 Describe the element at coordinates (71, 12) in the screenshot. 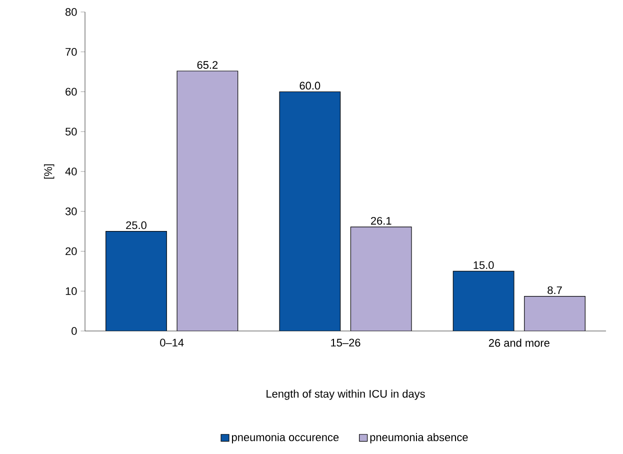

I see `y-tick-label: 80` at that location.